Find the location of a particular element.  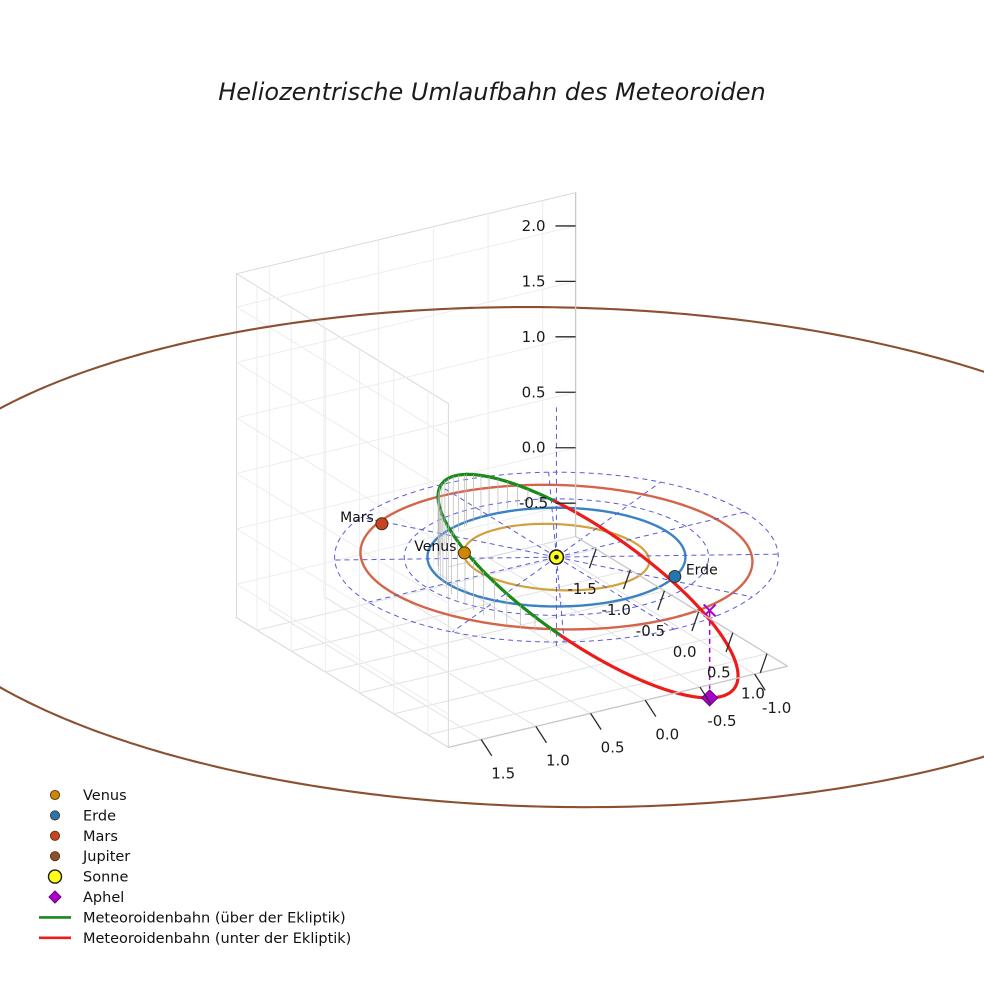

legend-item-label: Erde is located at coordinates (99, 816).